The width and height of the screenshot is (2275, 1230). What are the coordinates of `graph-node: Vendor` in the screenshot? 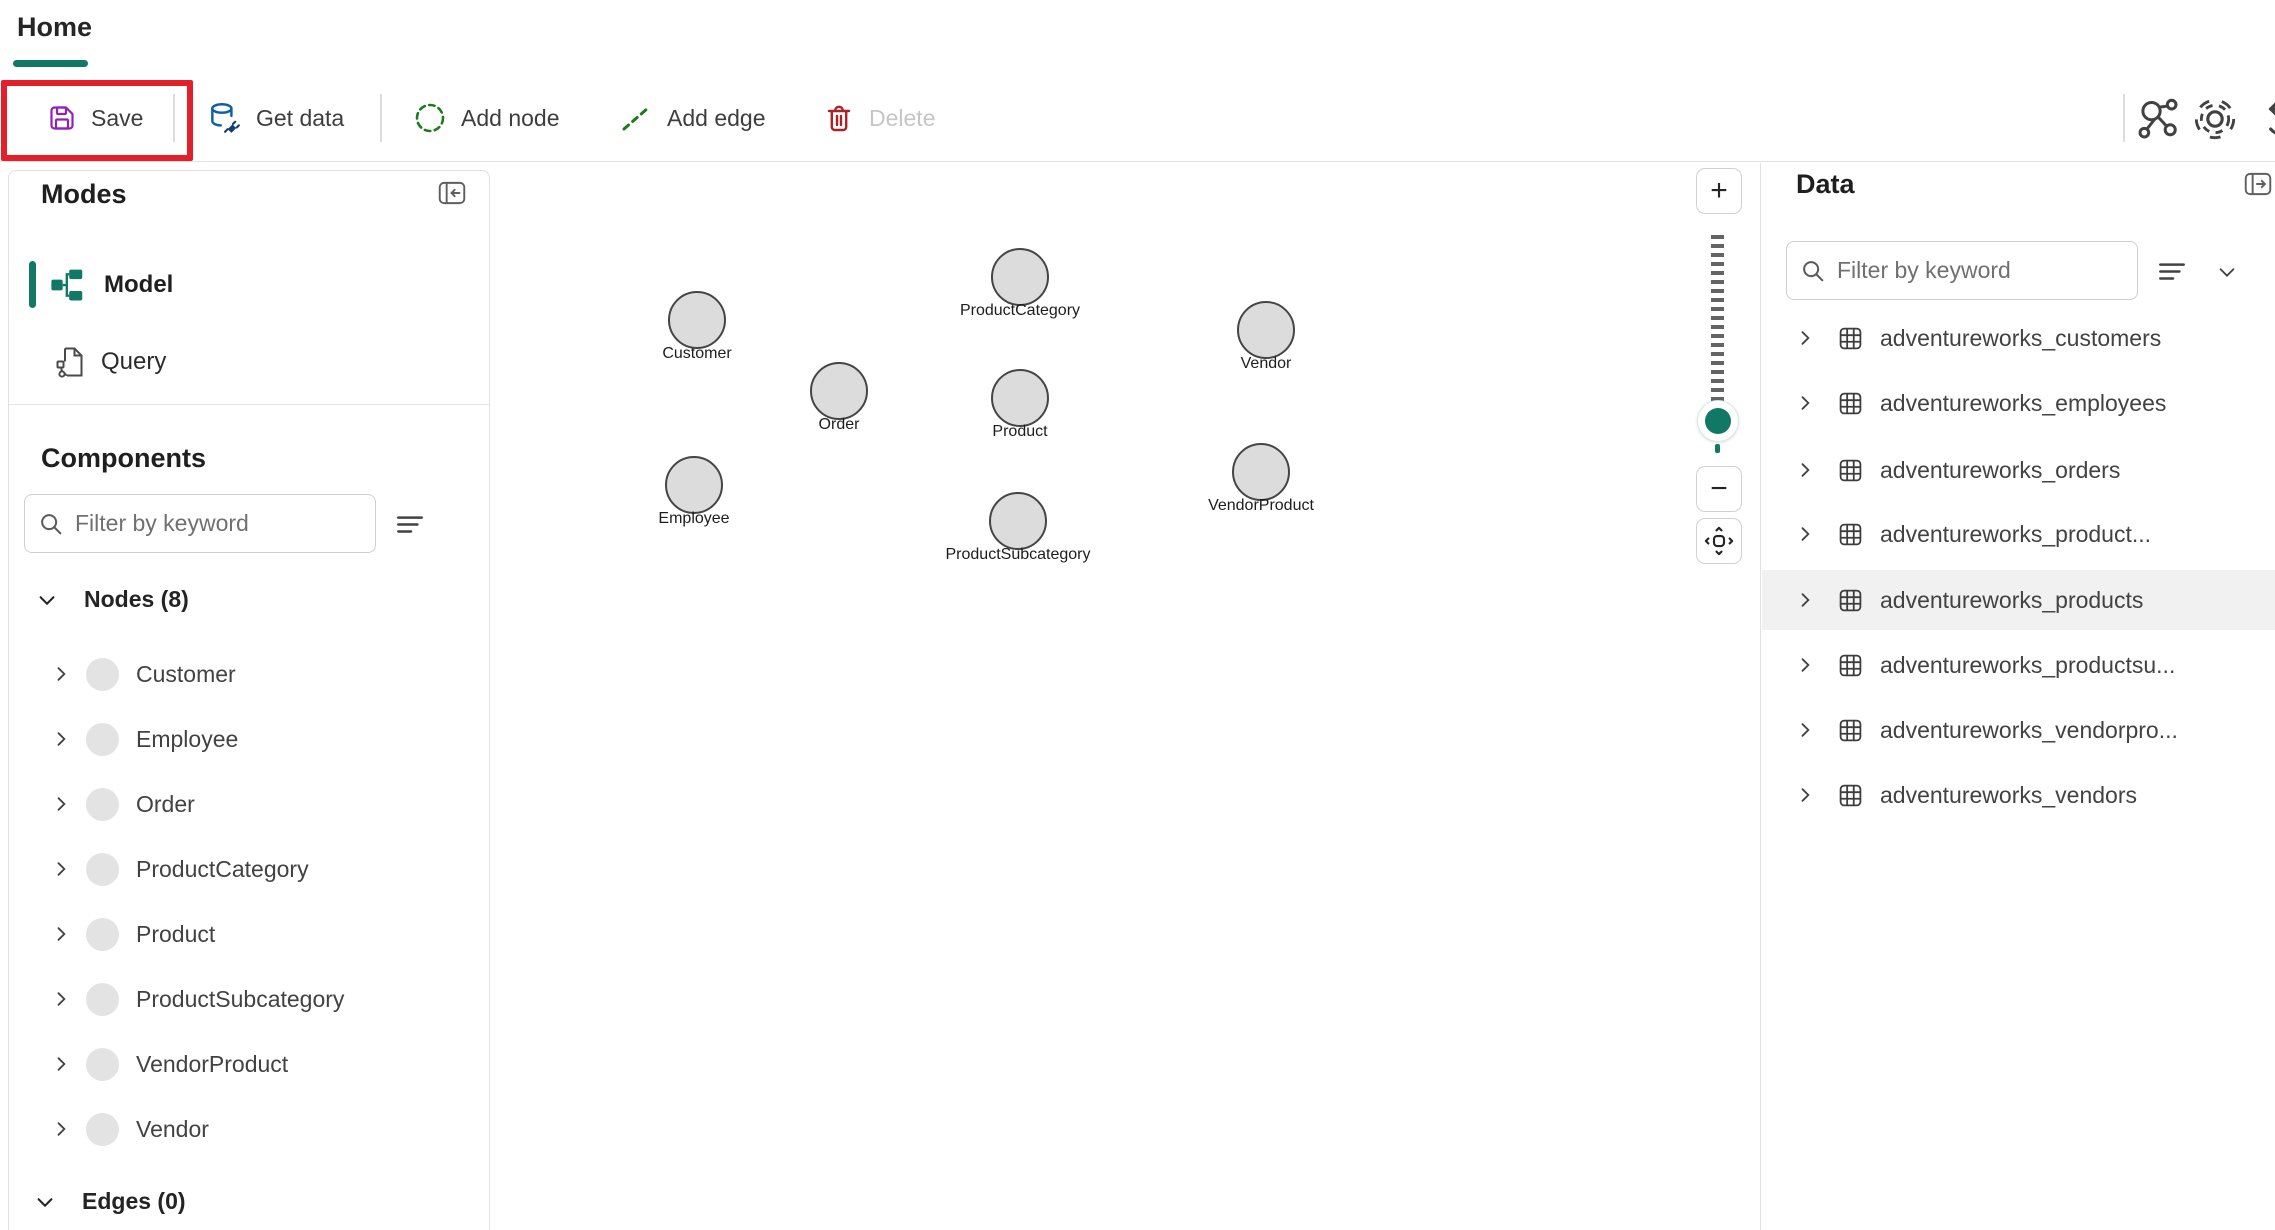 It's located at (1266, 336).